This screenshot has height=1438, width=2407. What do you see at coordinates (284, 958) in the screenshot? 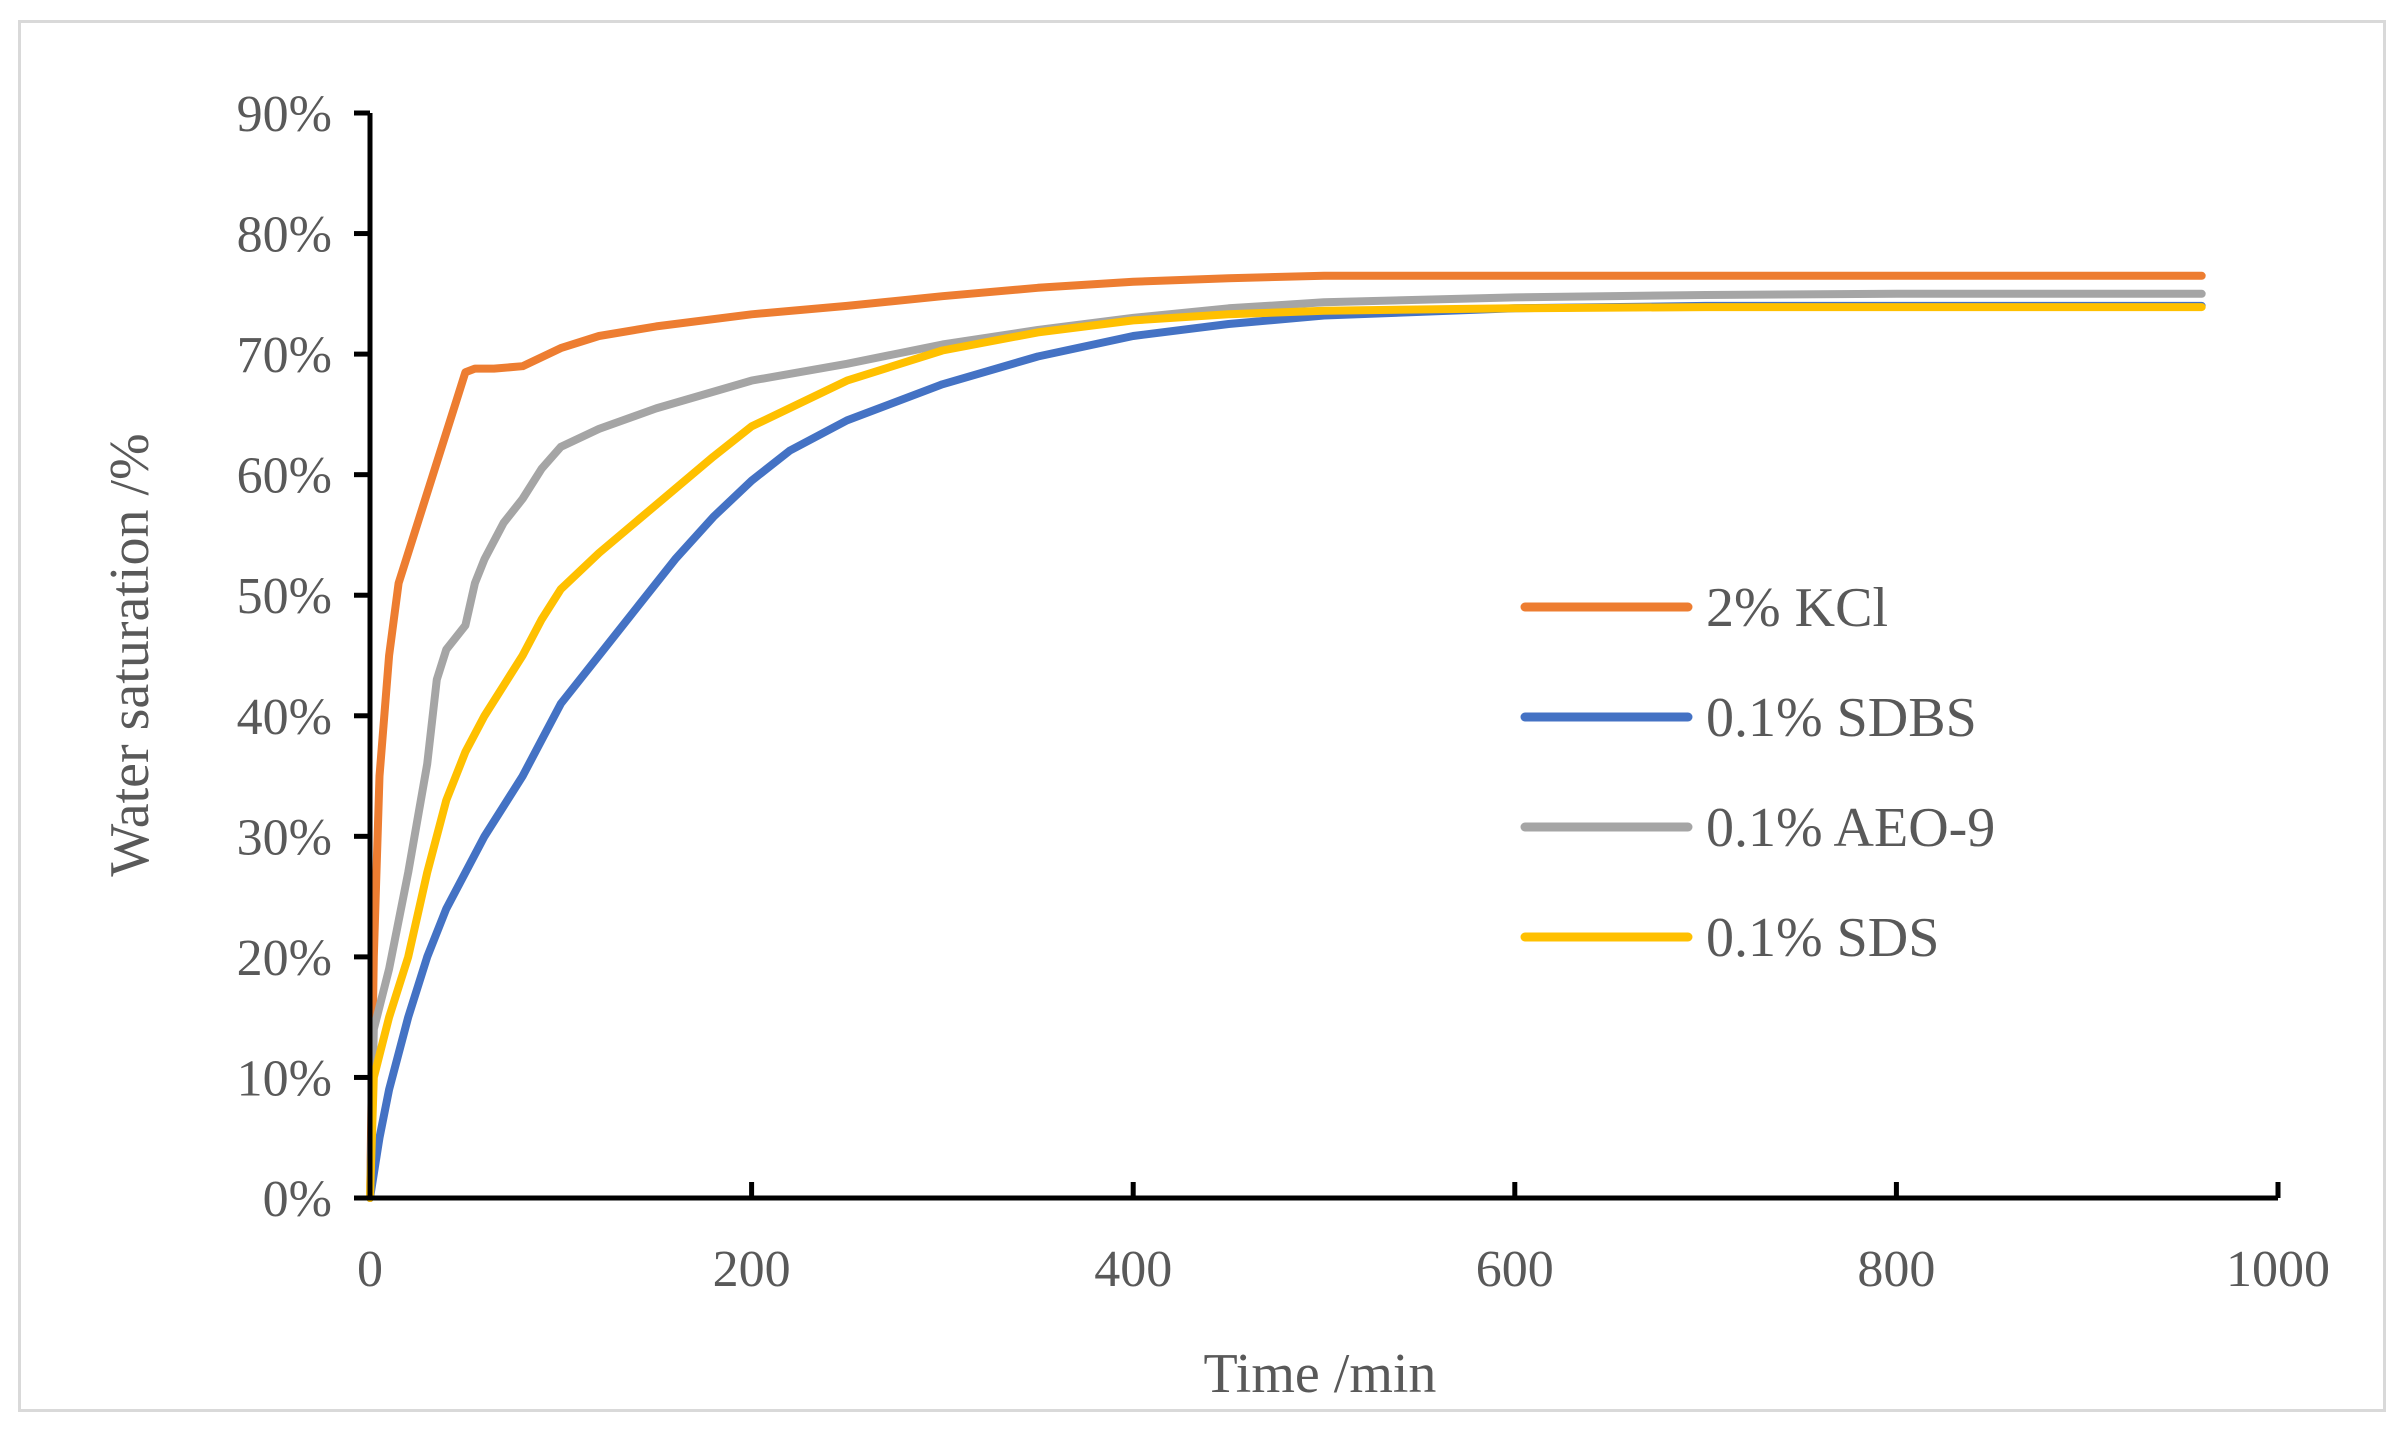
I see `y-tick-label: 20%` at bounding box center [284, 958].